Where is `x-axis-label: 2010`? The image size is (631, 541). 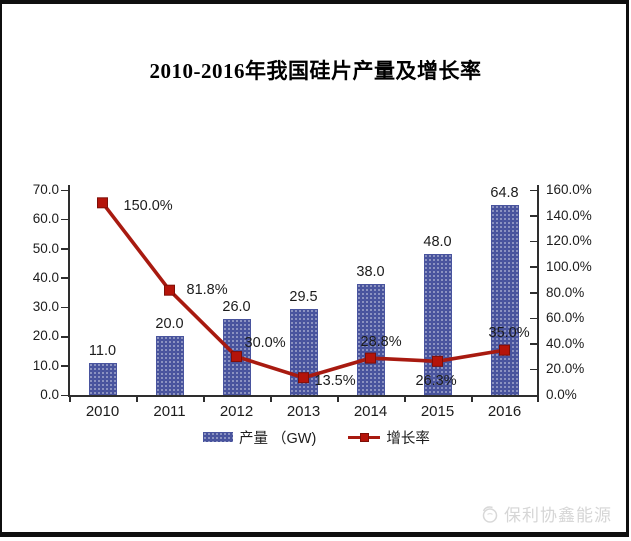
x-axis-label: 2010 is located at coordinates (102, 411).